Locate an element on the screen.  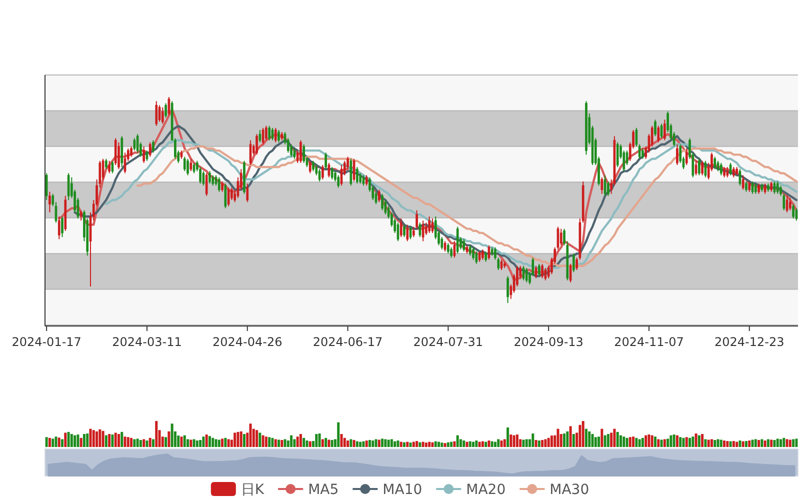
legend-item: MA10 is located at coordinates (387, 490).